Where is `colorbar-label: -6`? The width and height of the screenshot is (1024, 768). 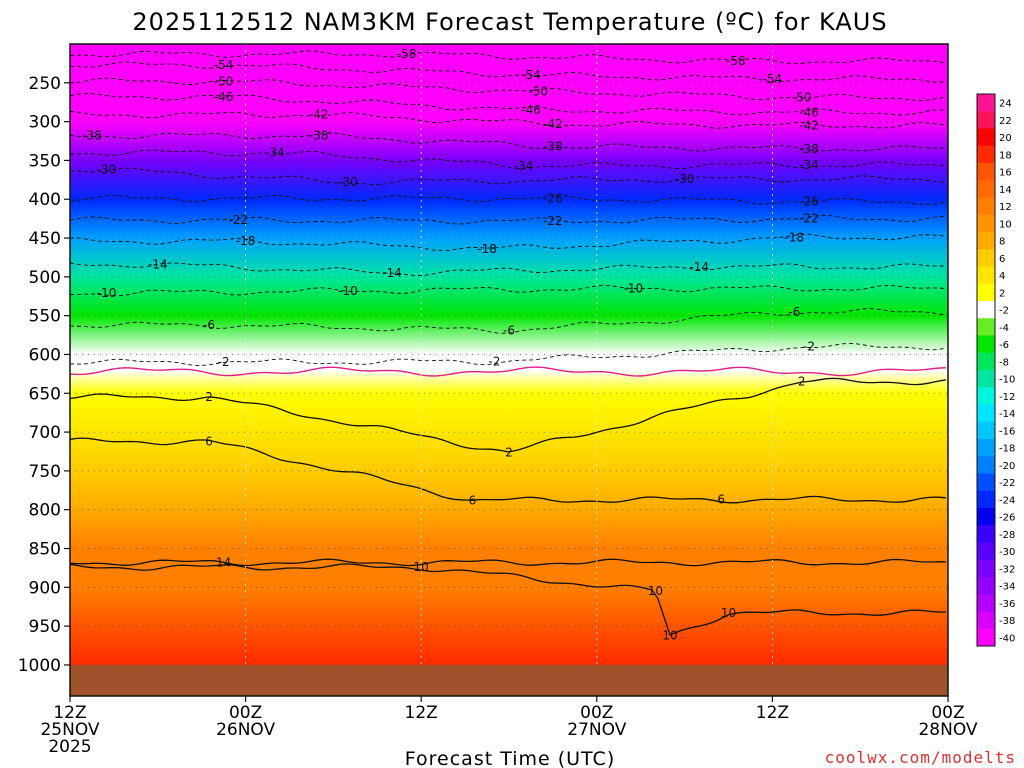 colorbar-label: -6 is located at coordinates (1004, 345).